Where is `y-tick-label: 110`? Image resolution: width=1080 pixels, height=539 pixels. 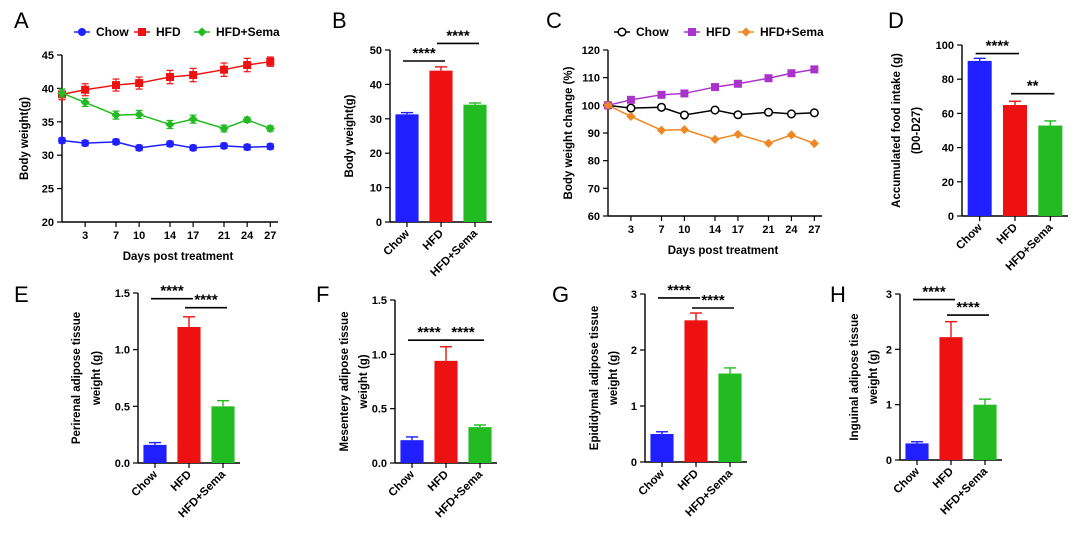 y-tick-label: 110 is located at coordinates (591, 79).